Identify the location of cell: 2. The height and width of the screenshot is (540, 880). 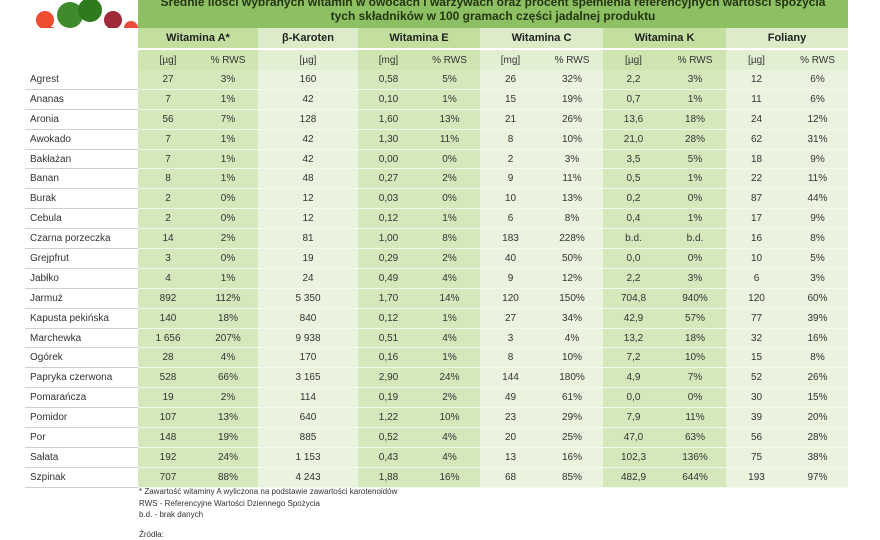
(168, 199).